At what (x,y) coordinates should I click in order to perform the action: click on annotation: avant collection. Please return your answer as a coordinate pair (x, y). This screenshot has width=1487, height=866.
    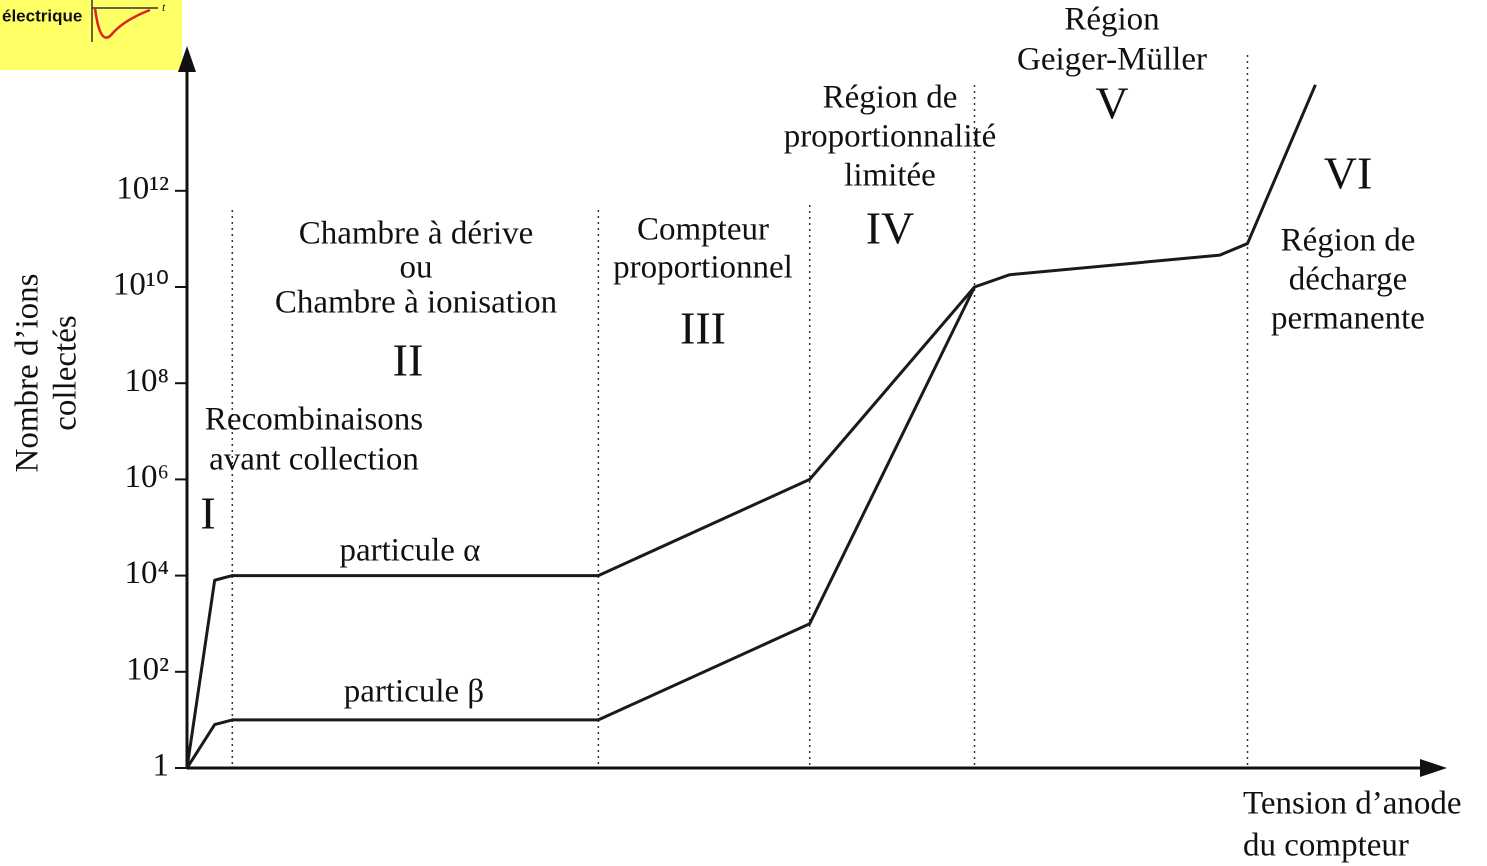
    Looking at the image, I should click on (314, 460).